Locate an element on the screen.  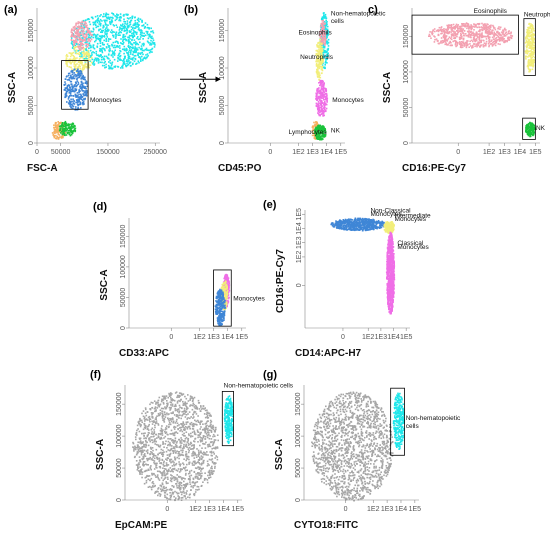
population-pink is located at coordinates (81, 35).